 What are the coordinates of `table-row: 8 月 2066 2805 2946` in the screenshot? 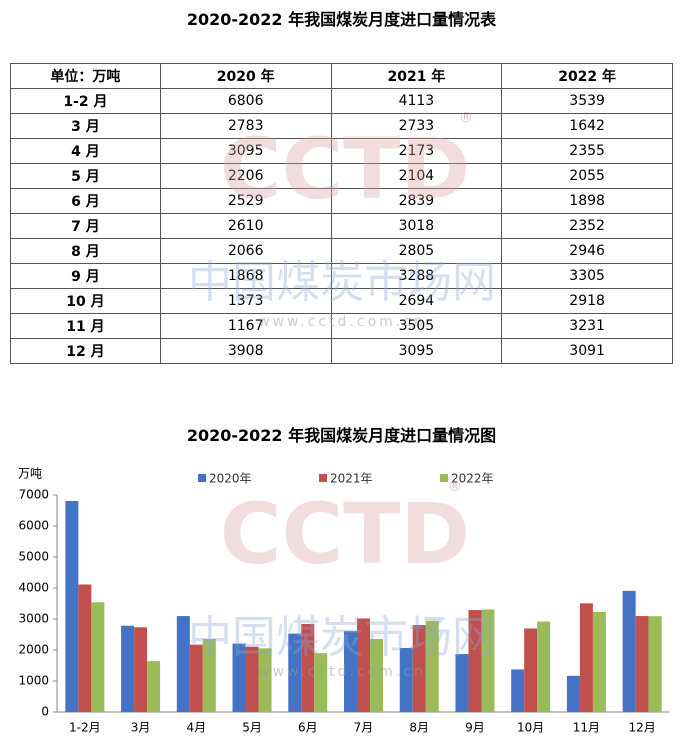 It's located at (341, 251).